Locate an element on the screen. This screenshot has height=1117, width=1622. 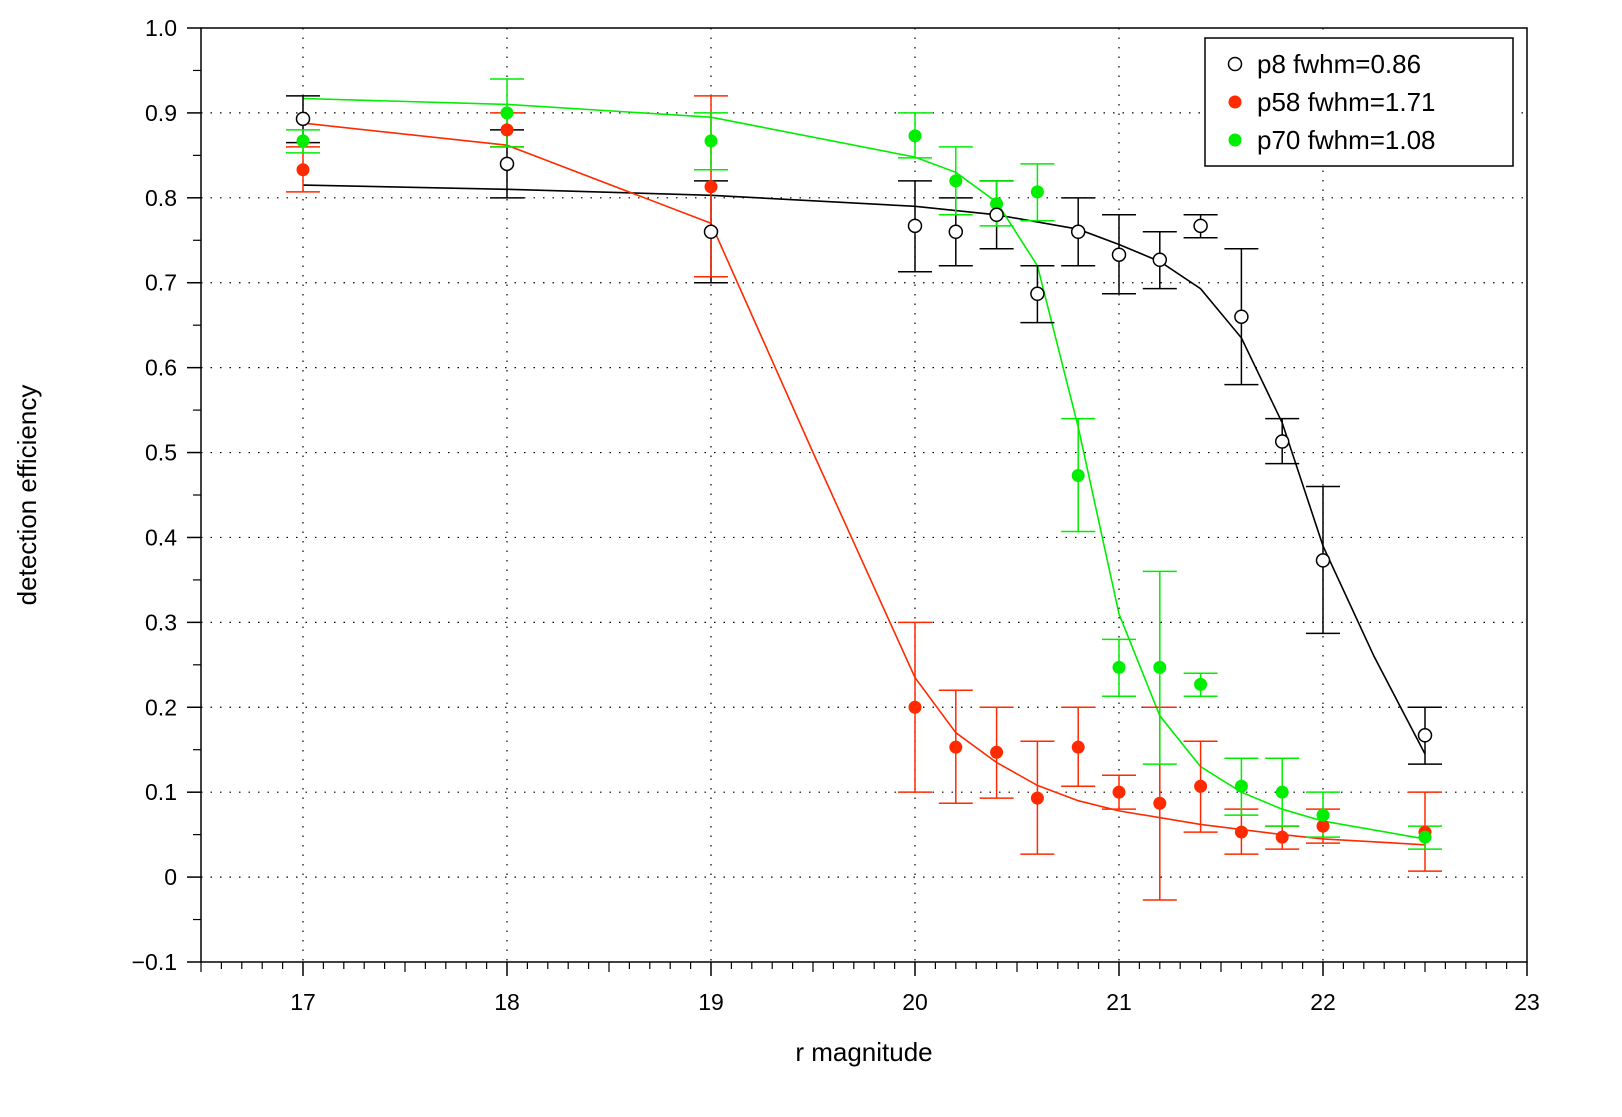
x-tick-label: 18 is located at coordinates (507, 1002).